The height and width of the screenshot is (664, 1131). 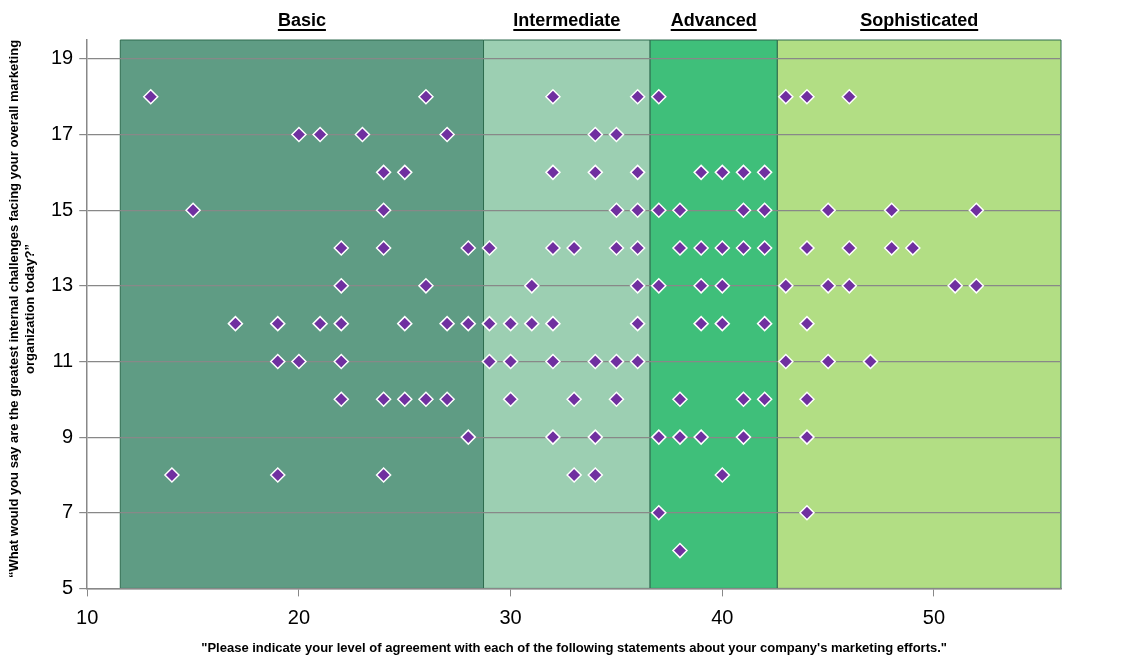 What do you see at coordinates (62, 208) in the screenshot?
I see `y-tick-label: 15` at bounding box center [62, 208].